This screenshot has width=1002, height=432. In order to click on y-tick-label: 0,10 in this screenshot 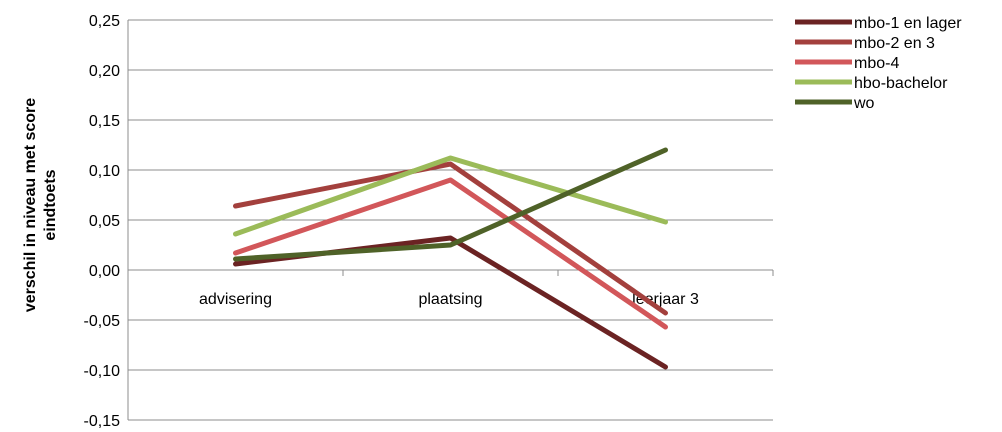, I will do `click(104, 171)`.